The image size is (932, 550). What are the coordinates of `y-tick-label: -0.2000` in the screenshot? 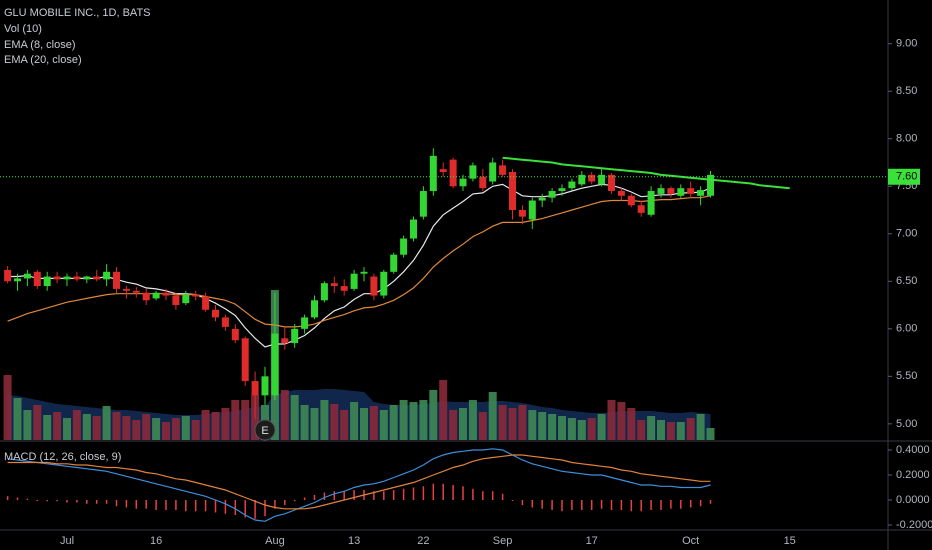 It's located at (914, 525).